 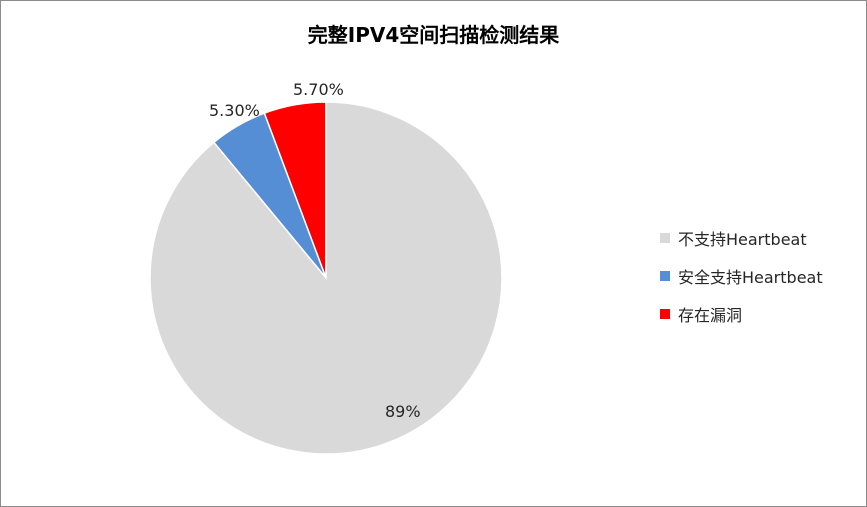 I want to click on legend: 不支持Heartbeat 安全支持Heartbeat 存在漏洞, so click(x=741, y=285).